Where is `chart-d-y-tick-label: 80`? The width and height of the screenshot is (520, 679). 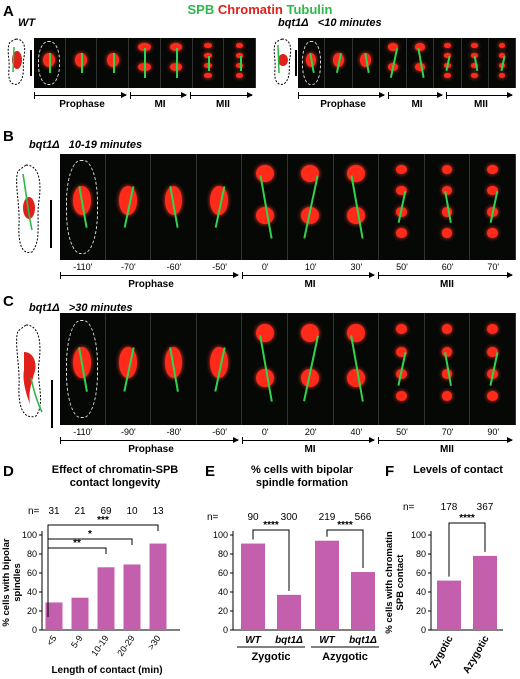 chart-d-y-tick-label: 80 is located at coordinates (32, 554).